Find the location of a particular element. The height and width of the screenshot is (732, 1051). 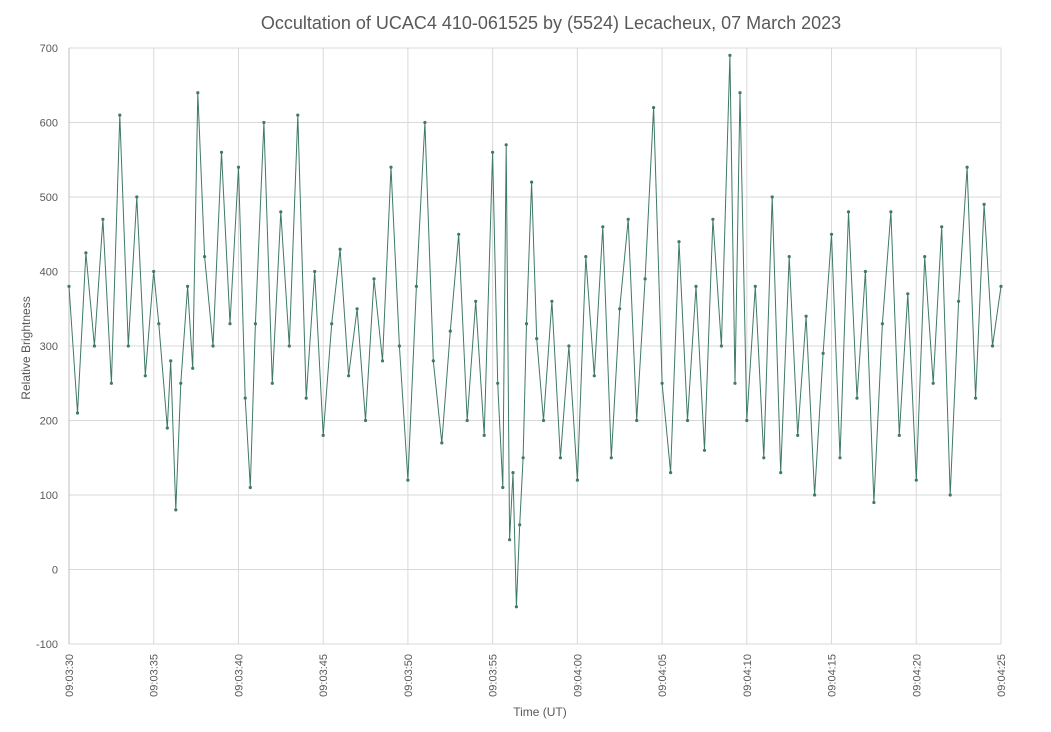

x-tick-label: 09:03:40 is located at coordinates (239, 675).